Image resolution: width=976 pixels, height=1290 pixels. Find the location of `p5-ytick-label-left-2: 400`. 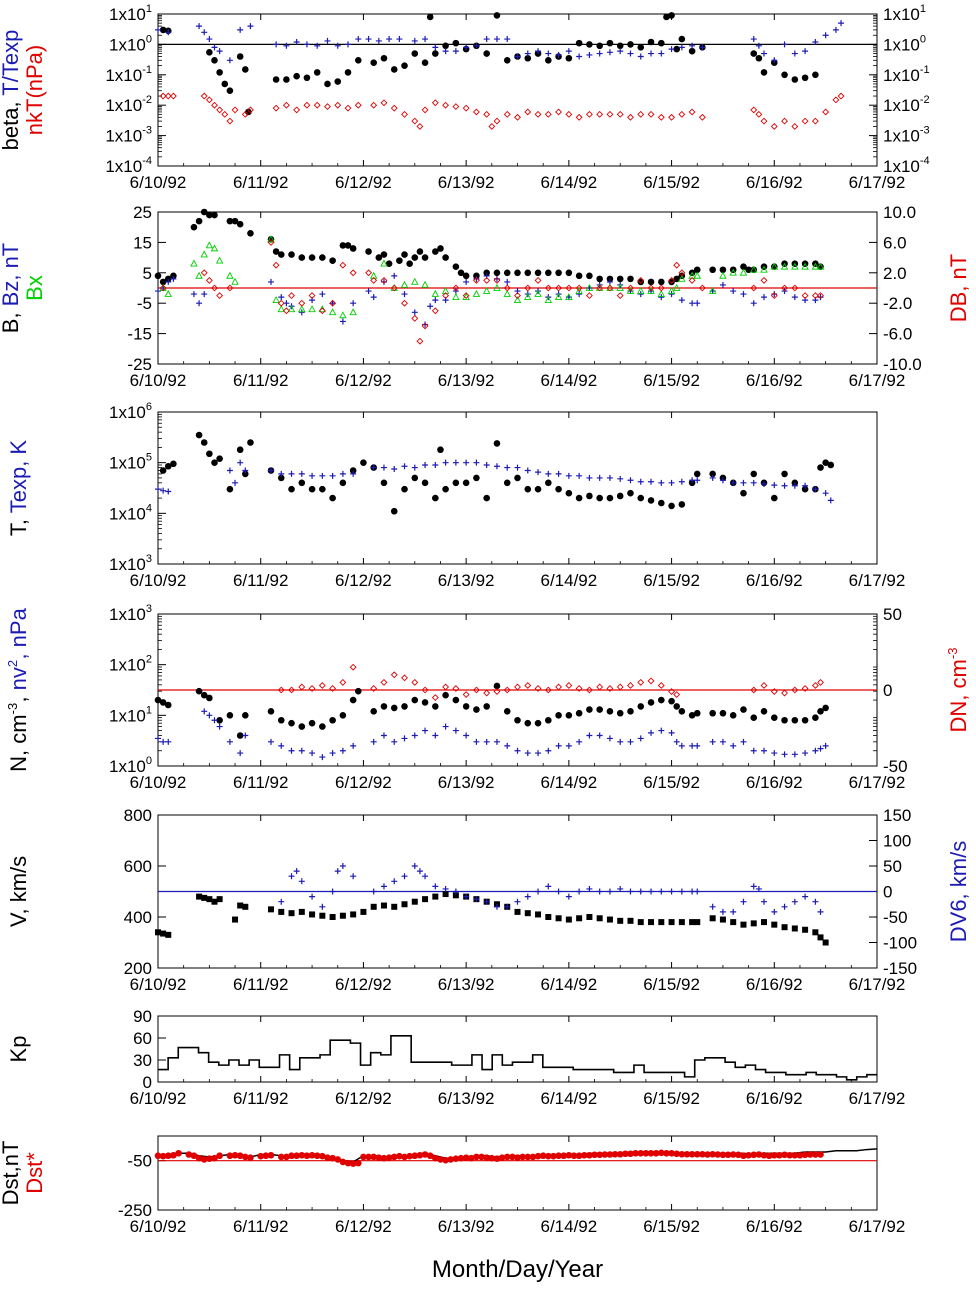

p5-ytick-label-left-2: 400 is located at coordinates (138, 917).